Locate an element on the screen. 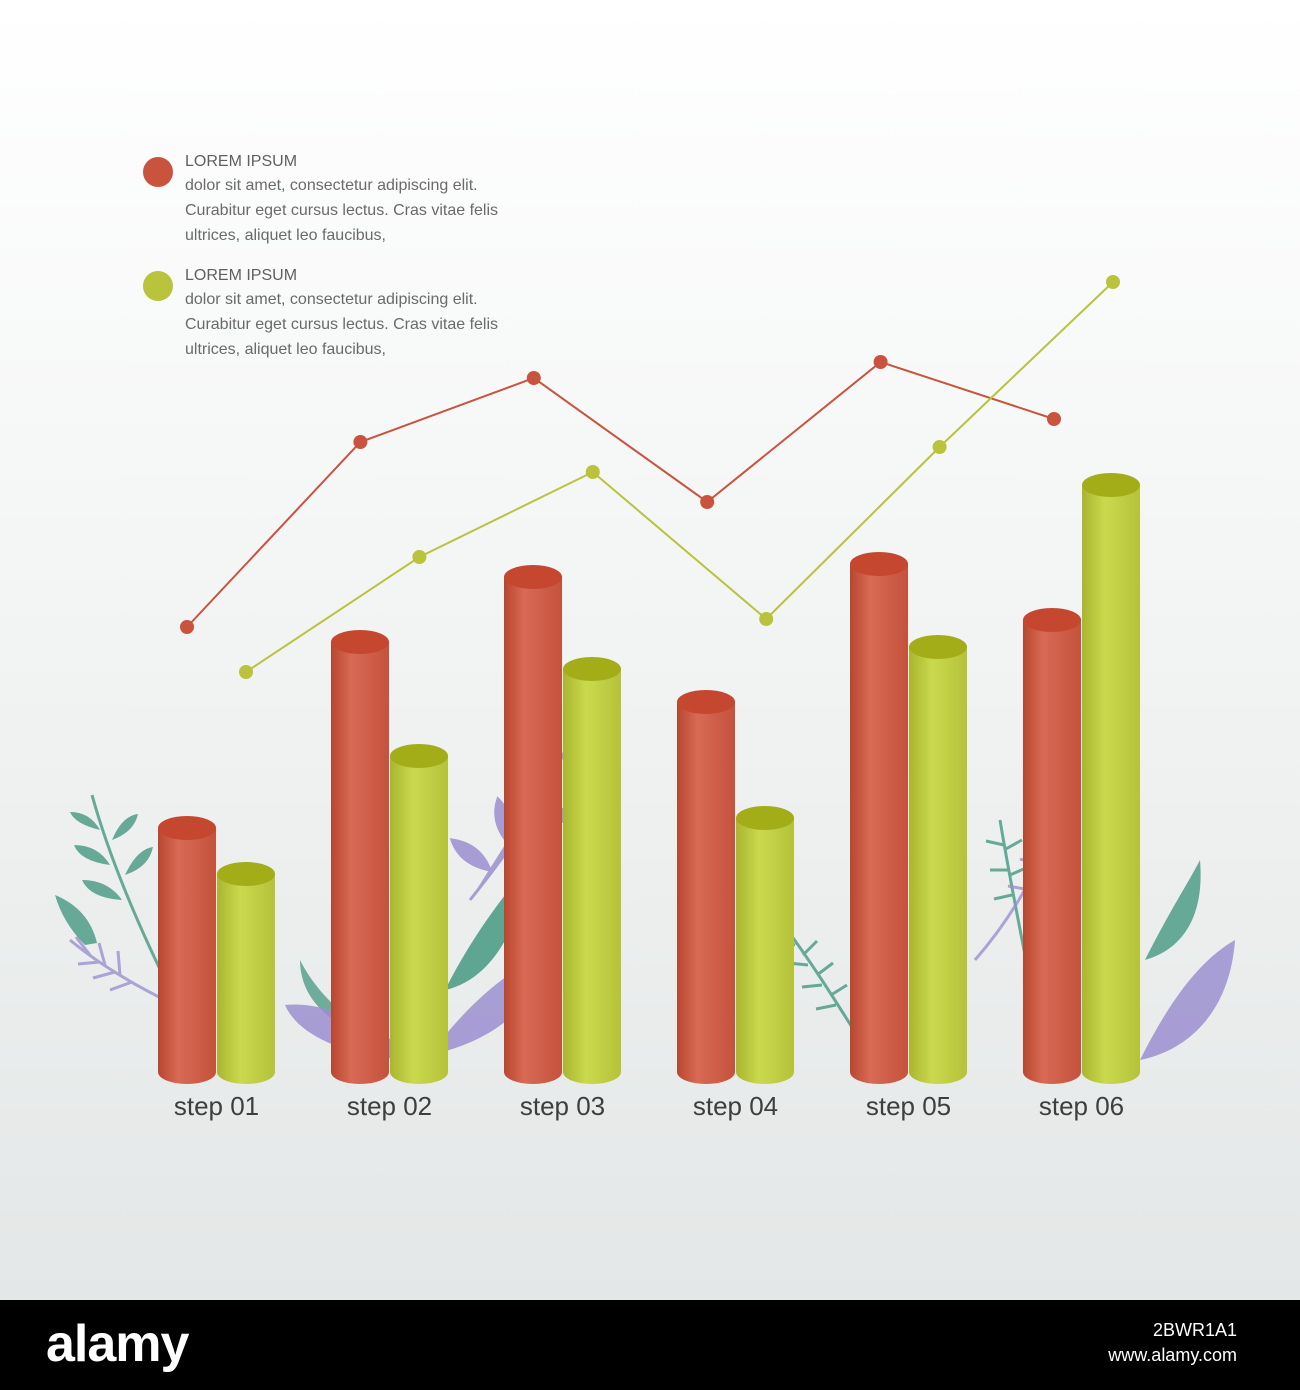 Image resolution: width=1300 pixels, height=1390 pixels. legend-title-1: LOREM IPSUM is located at coordinates (241, 161).